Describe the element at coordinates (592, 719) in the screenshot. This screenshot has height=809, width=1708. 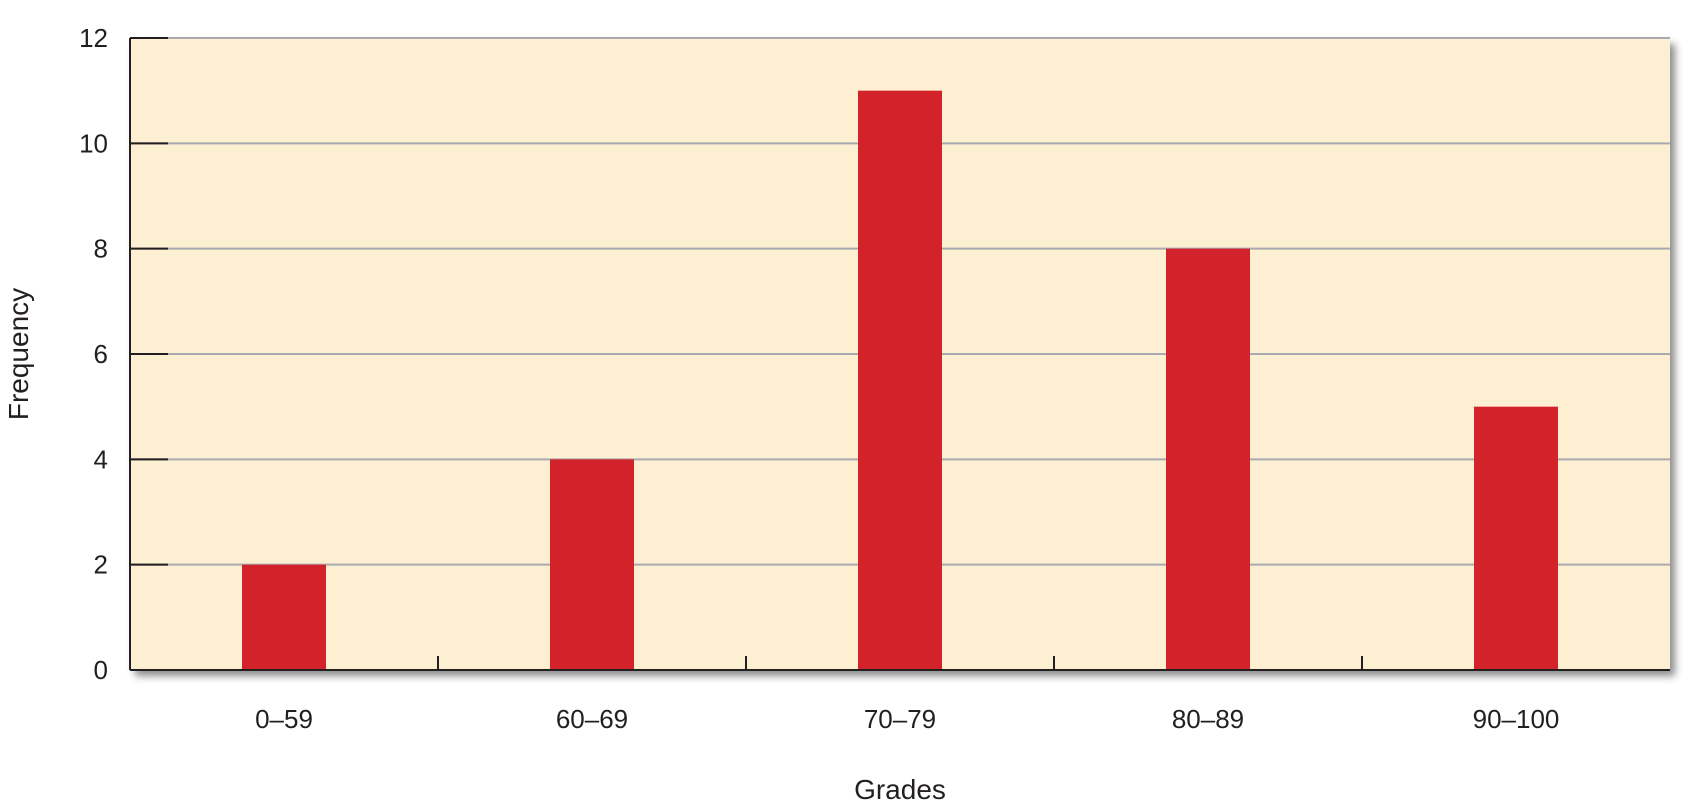
I see `x-tick-label-60–69: 60–69` at that location.